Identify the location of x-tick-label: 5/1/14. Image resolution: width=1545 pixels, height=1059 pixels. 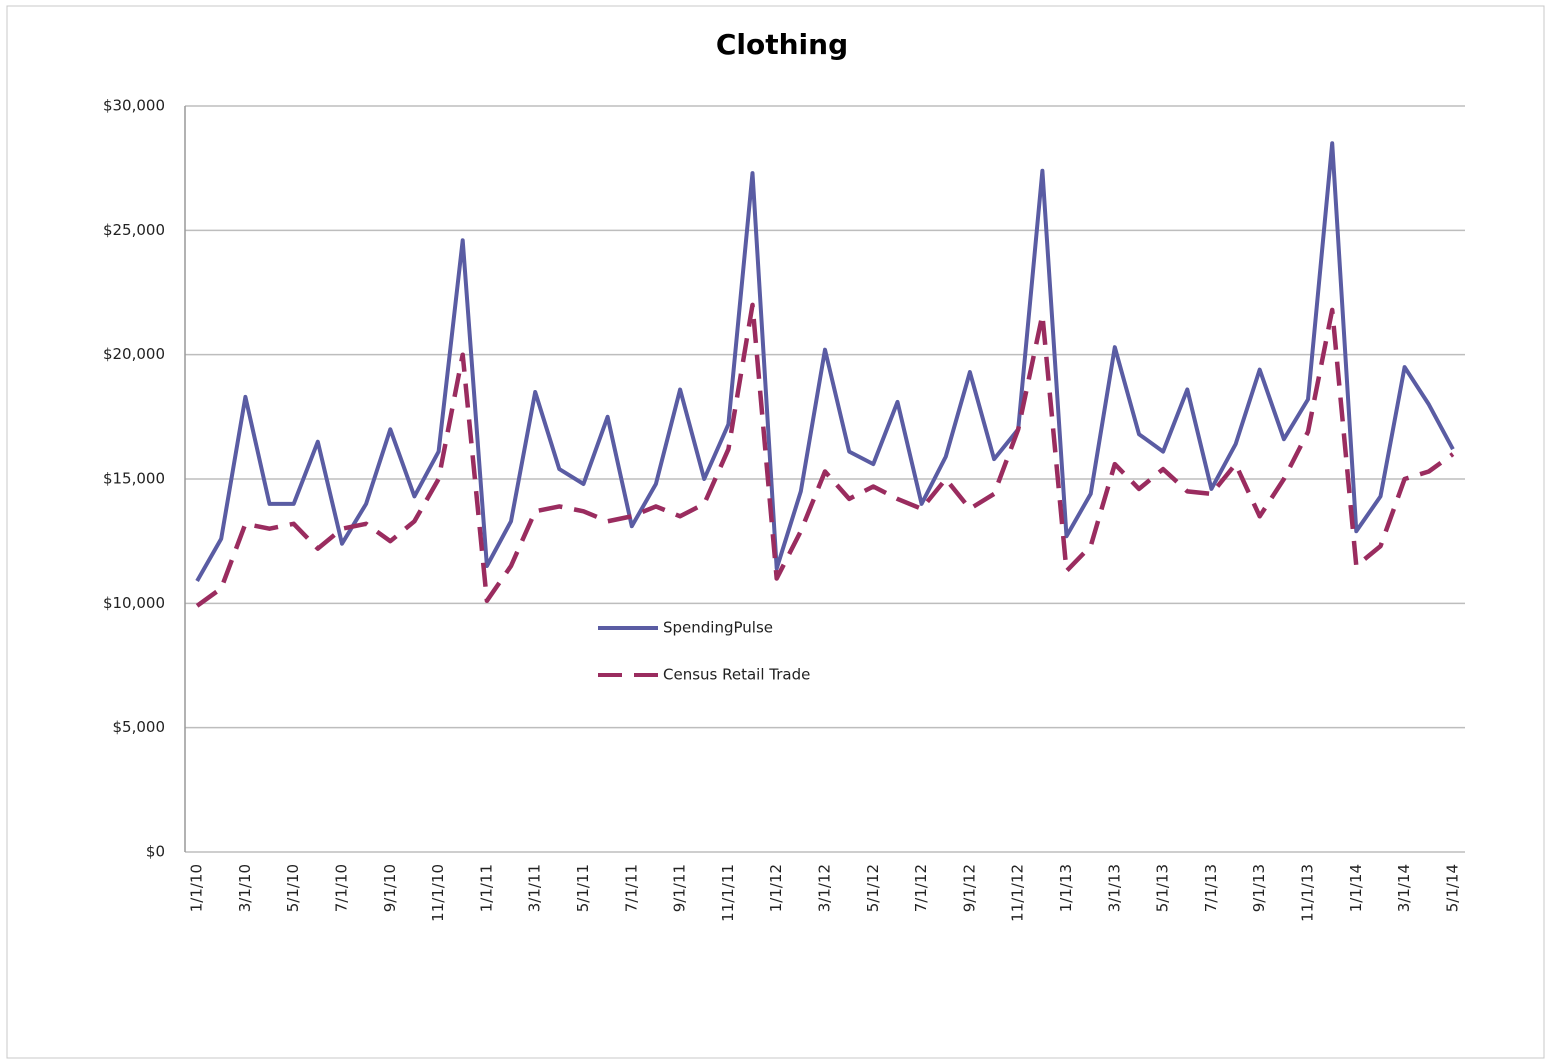
(1452, 888).